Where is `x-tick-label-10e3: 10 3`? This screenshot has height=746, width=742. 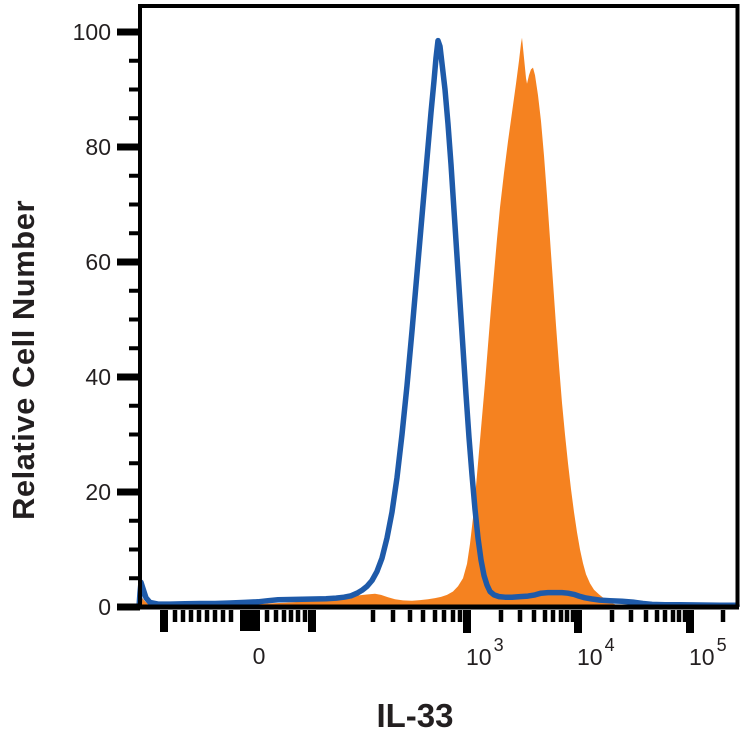
x-tick-label-10e3: 10 3 is located at coordinates (485, 652).